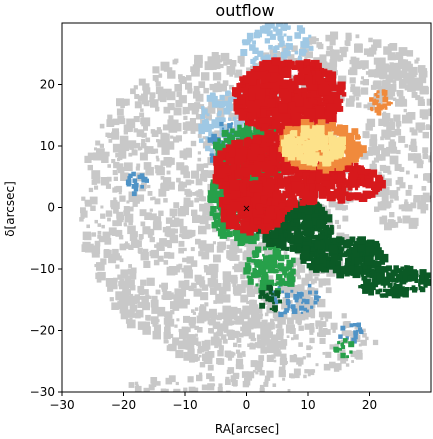  I want to click on x-tick-label: −10, so click(184, 405).